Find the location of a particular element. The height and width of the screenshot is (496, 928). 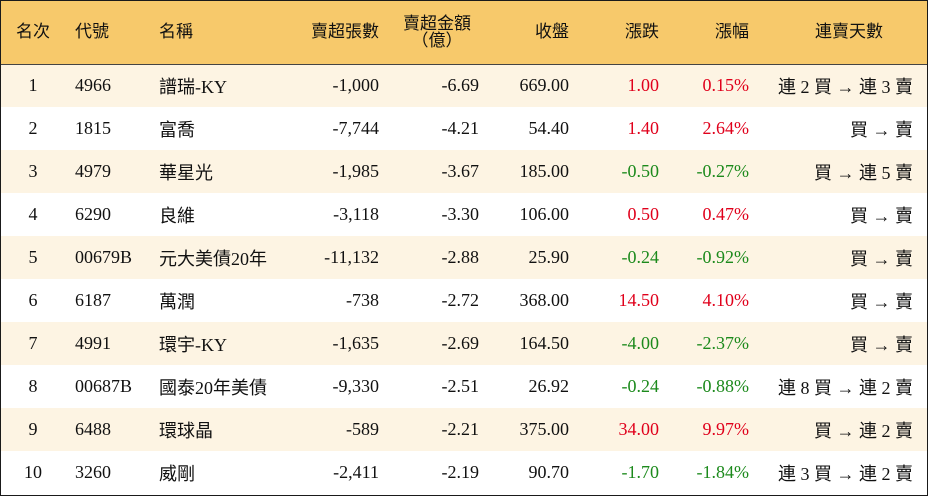

short-amount-cell: -2.21 is located at coordinates (460, 429).